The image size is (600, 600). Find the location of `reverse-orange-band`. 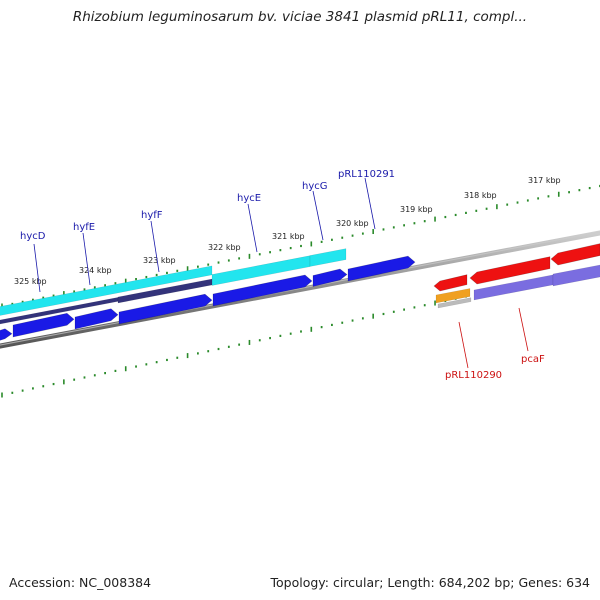

reverse-orange-band is located at coordinates (453, 296).